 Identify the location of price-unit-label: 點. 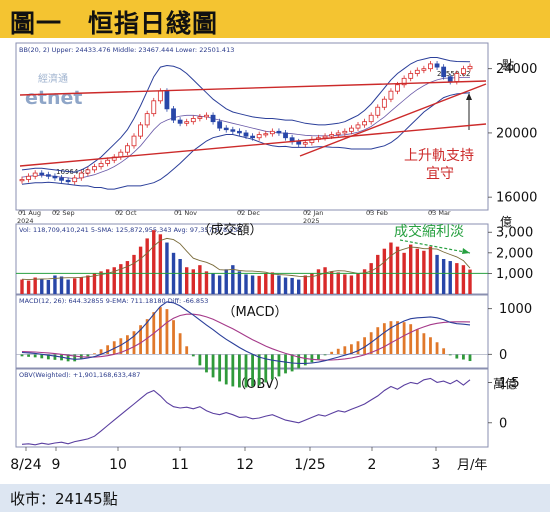
(508, 65).